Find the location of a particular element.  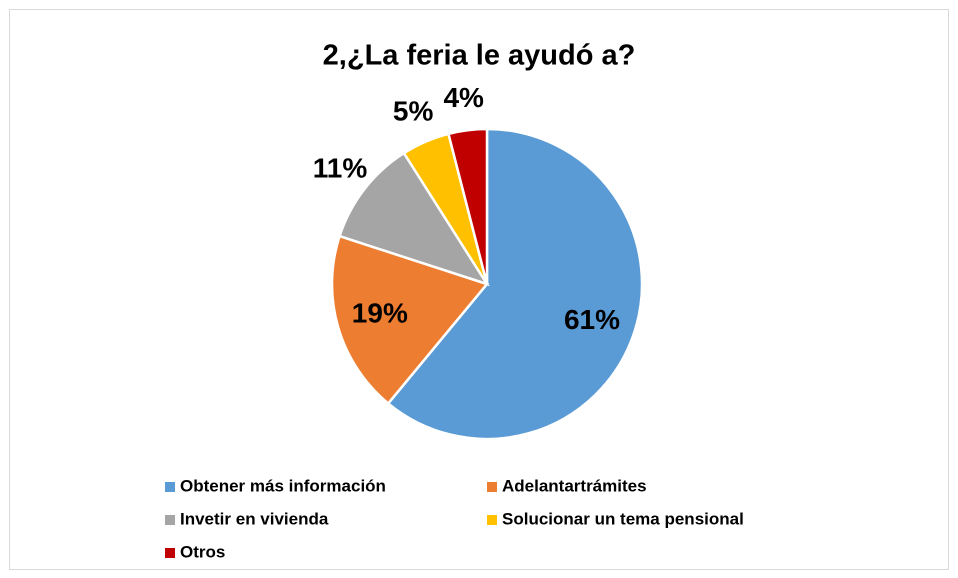

data-label: 4% is located at coordinates (463, 97).